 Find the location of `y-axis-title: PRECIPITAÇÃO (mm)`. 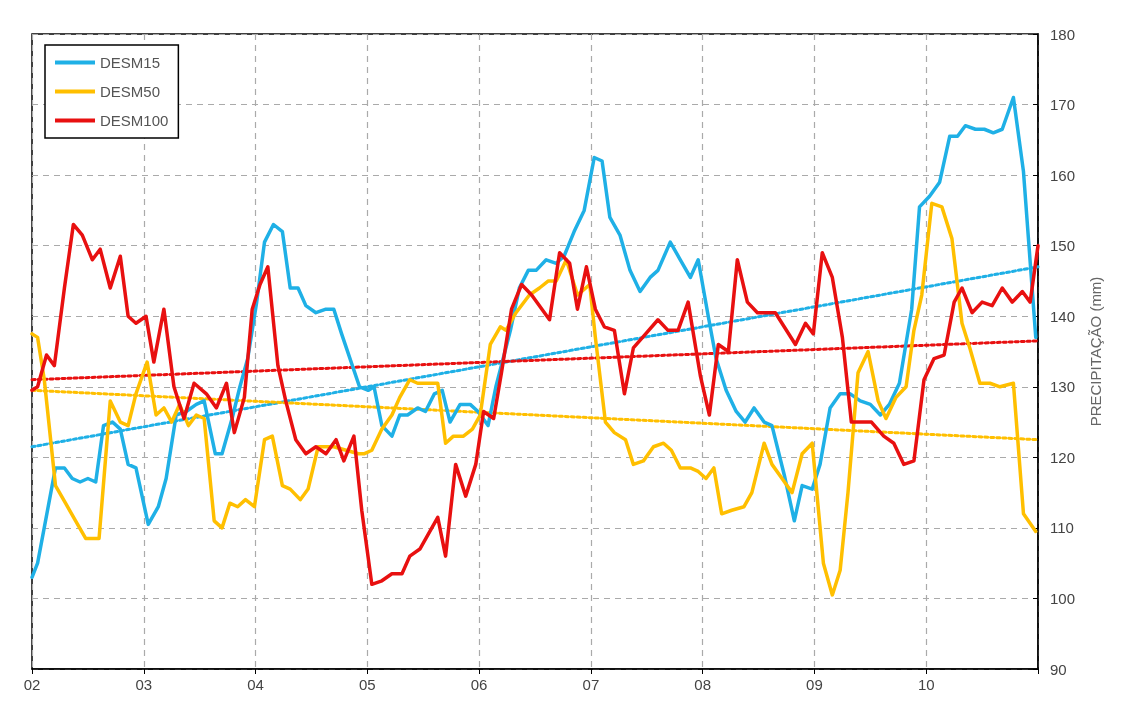

y-axis-title: PRECIPITAÇÃO (mm) is located at coordinates (1095, 351).